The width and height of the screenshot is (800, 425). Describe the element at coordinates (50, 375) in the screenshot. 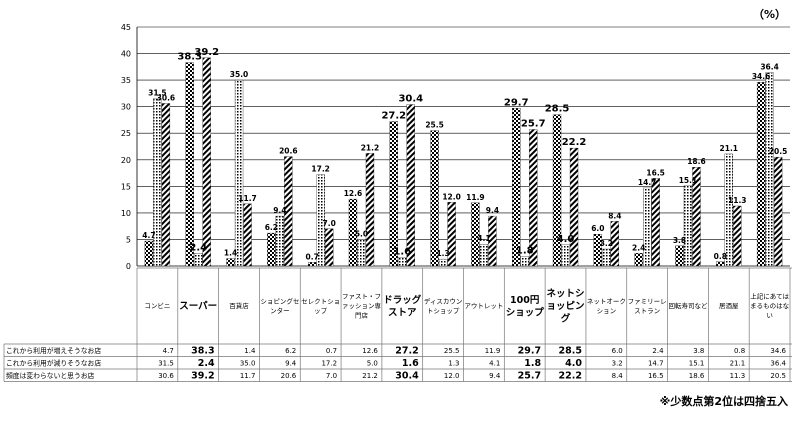

I see `series-row-label: 頻度は変わらないと思うお店` at that location.